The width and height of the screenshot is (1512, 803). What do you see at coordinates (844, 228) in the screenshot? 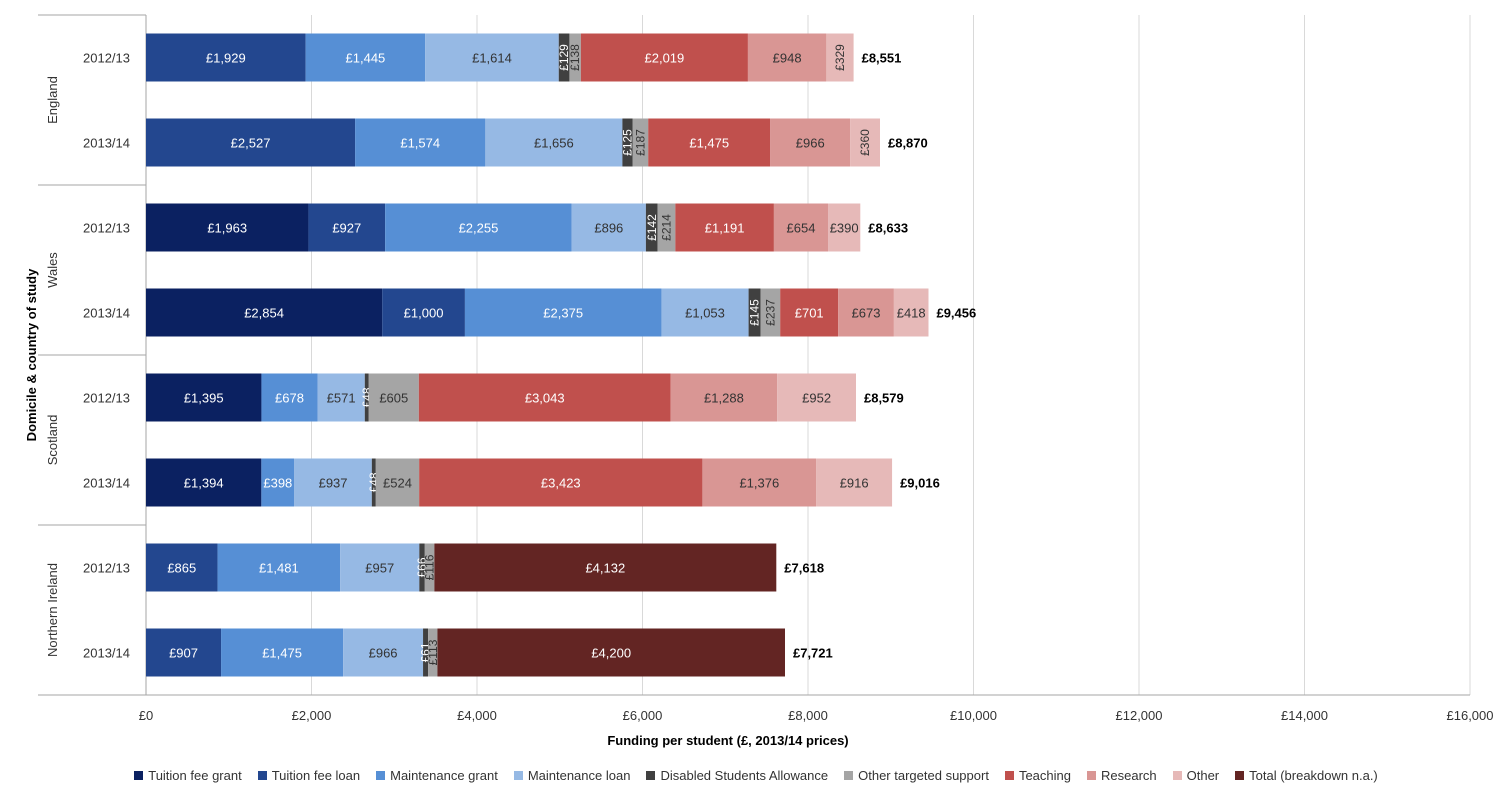
I see `data-label: £390` at bounding box center [844, 228].